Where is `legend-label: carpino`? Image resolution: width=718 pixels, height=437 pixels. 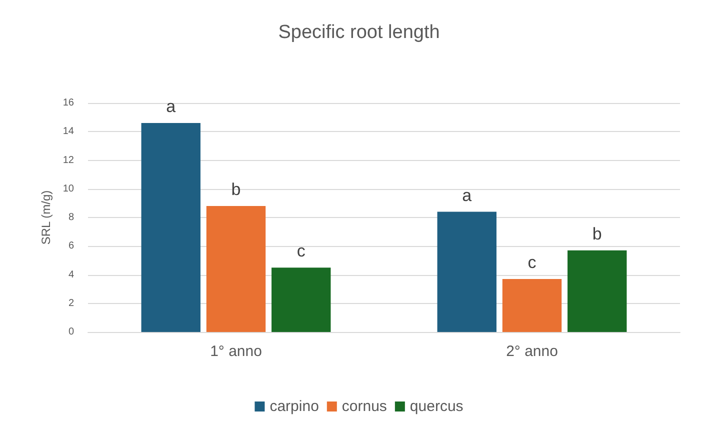 legend-label: carpino is located at coordinates (294, 406).